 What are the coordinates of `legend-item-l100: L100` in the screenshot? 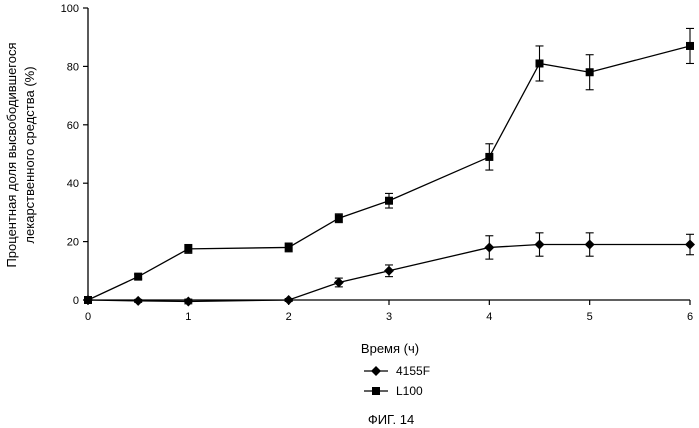 It's located at (393, 391).